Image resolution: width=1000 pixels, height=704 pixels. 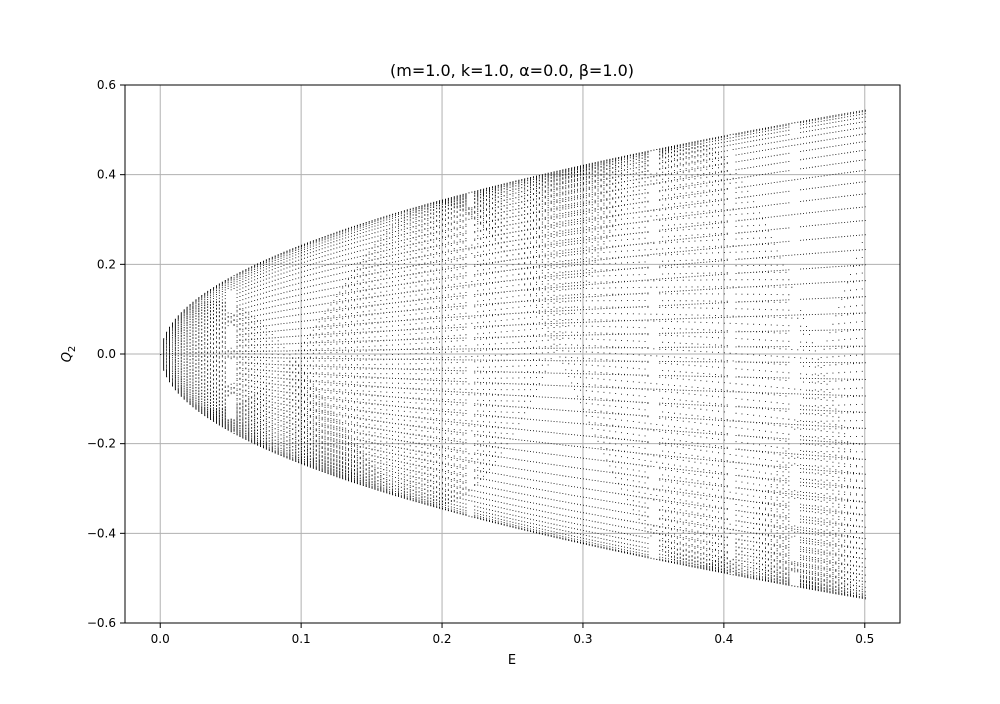 I want to click on y-tick-label: −0.6, so click(x=101, y=623).